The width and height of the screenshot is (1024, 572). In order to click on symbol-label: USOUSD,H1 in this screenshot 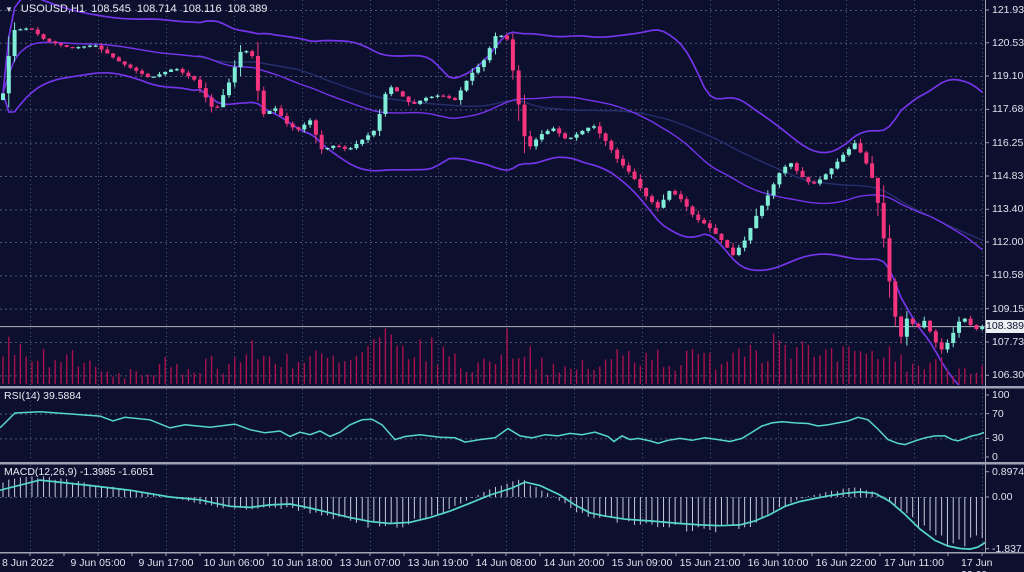, I will do `click(53, 9)`.